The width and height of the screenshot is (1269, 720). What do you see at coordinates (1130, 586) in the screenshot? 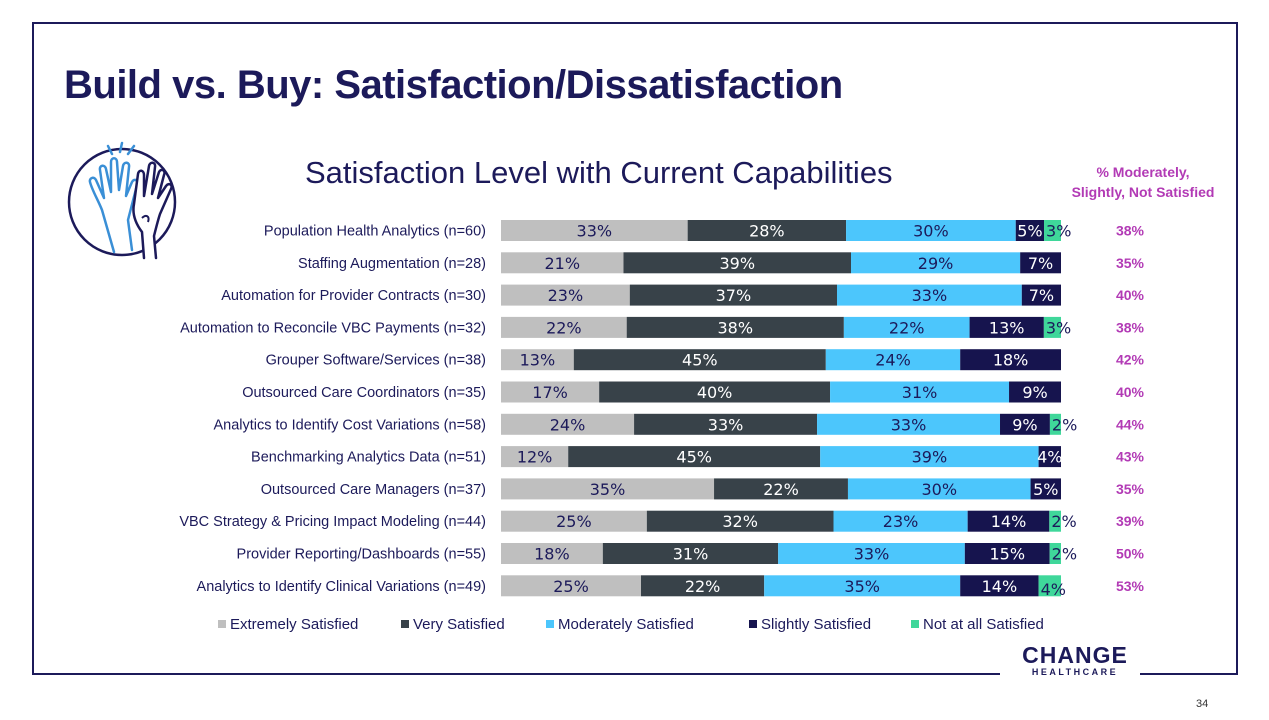
I see `side-value: 53%` at bounding box center [1130, 586].